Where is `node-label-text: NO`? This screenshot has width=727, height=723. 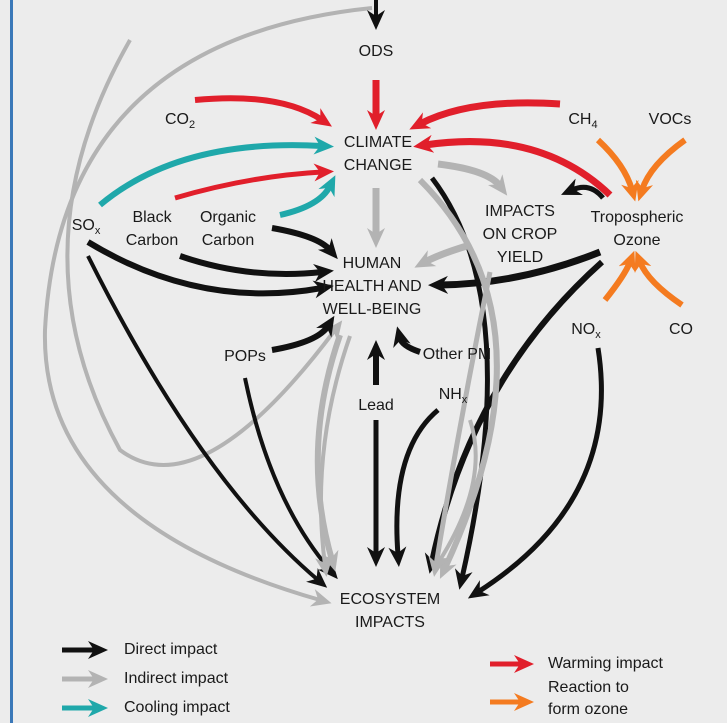
node-label-text: NO is located at coordinates (583, 329).